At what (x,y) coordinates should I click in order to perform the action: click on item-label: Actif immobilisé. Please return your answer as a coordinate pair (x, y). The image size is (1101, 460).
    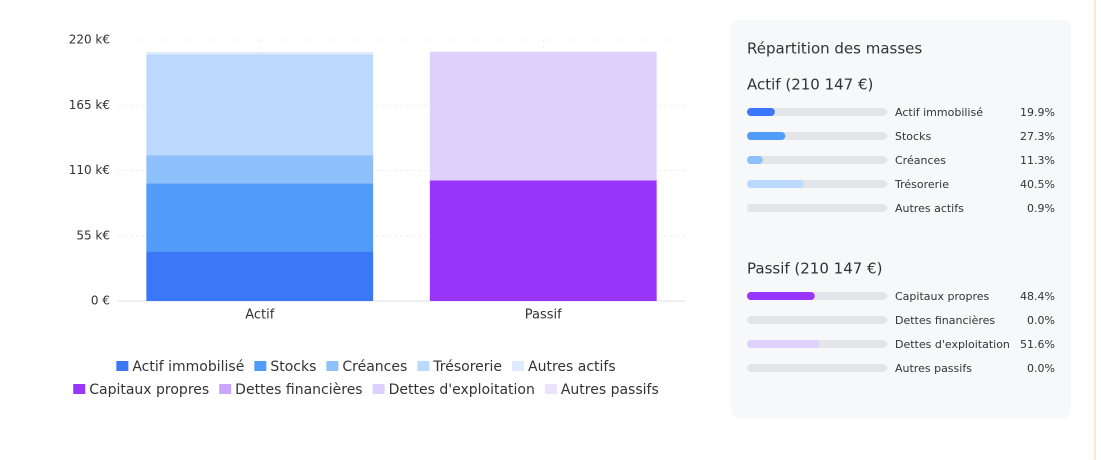
    Looking at the image, I should click on (939, 112).